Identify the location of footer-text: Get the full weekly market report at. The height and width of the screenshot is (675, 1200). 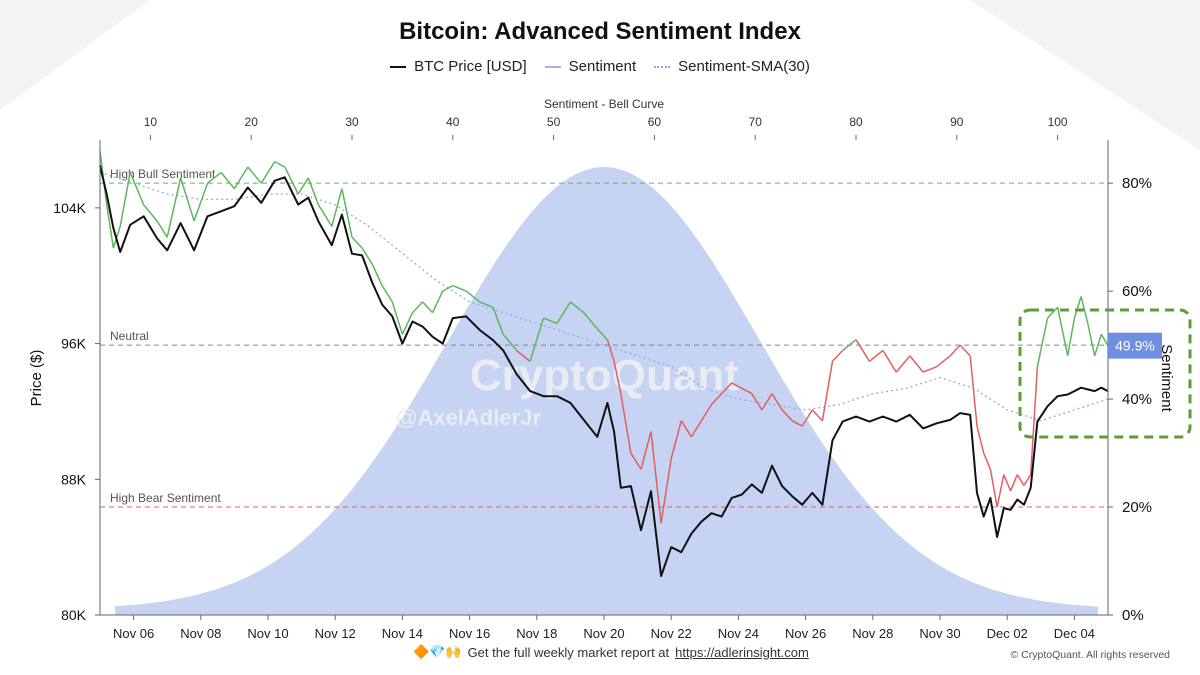
(568, 652).